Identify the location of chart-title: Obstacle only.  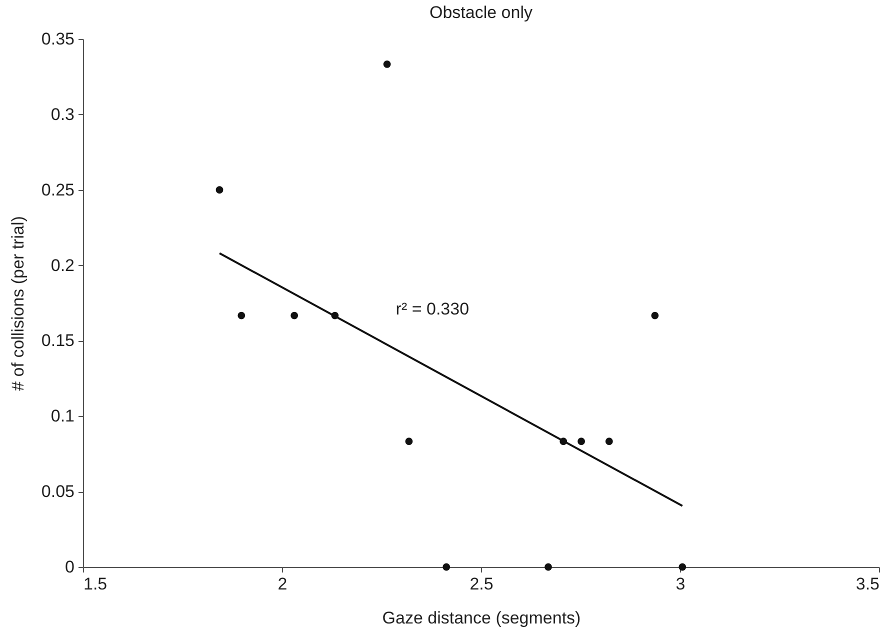
(481, 12).